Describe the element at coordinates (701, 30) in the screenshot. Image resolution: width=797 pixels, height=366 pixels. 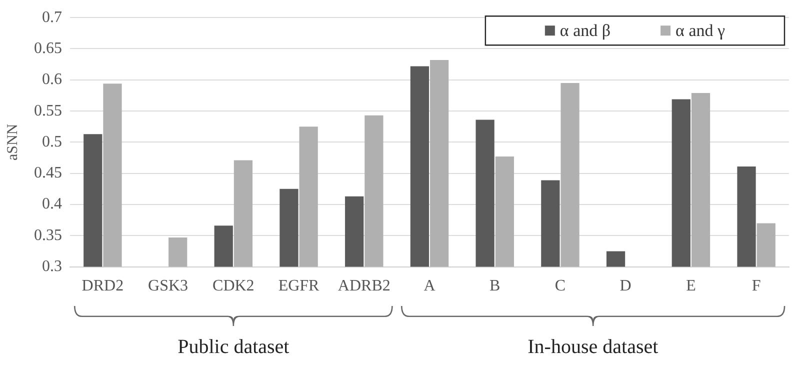
I see `legend-label: α and γ` at that location.